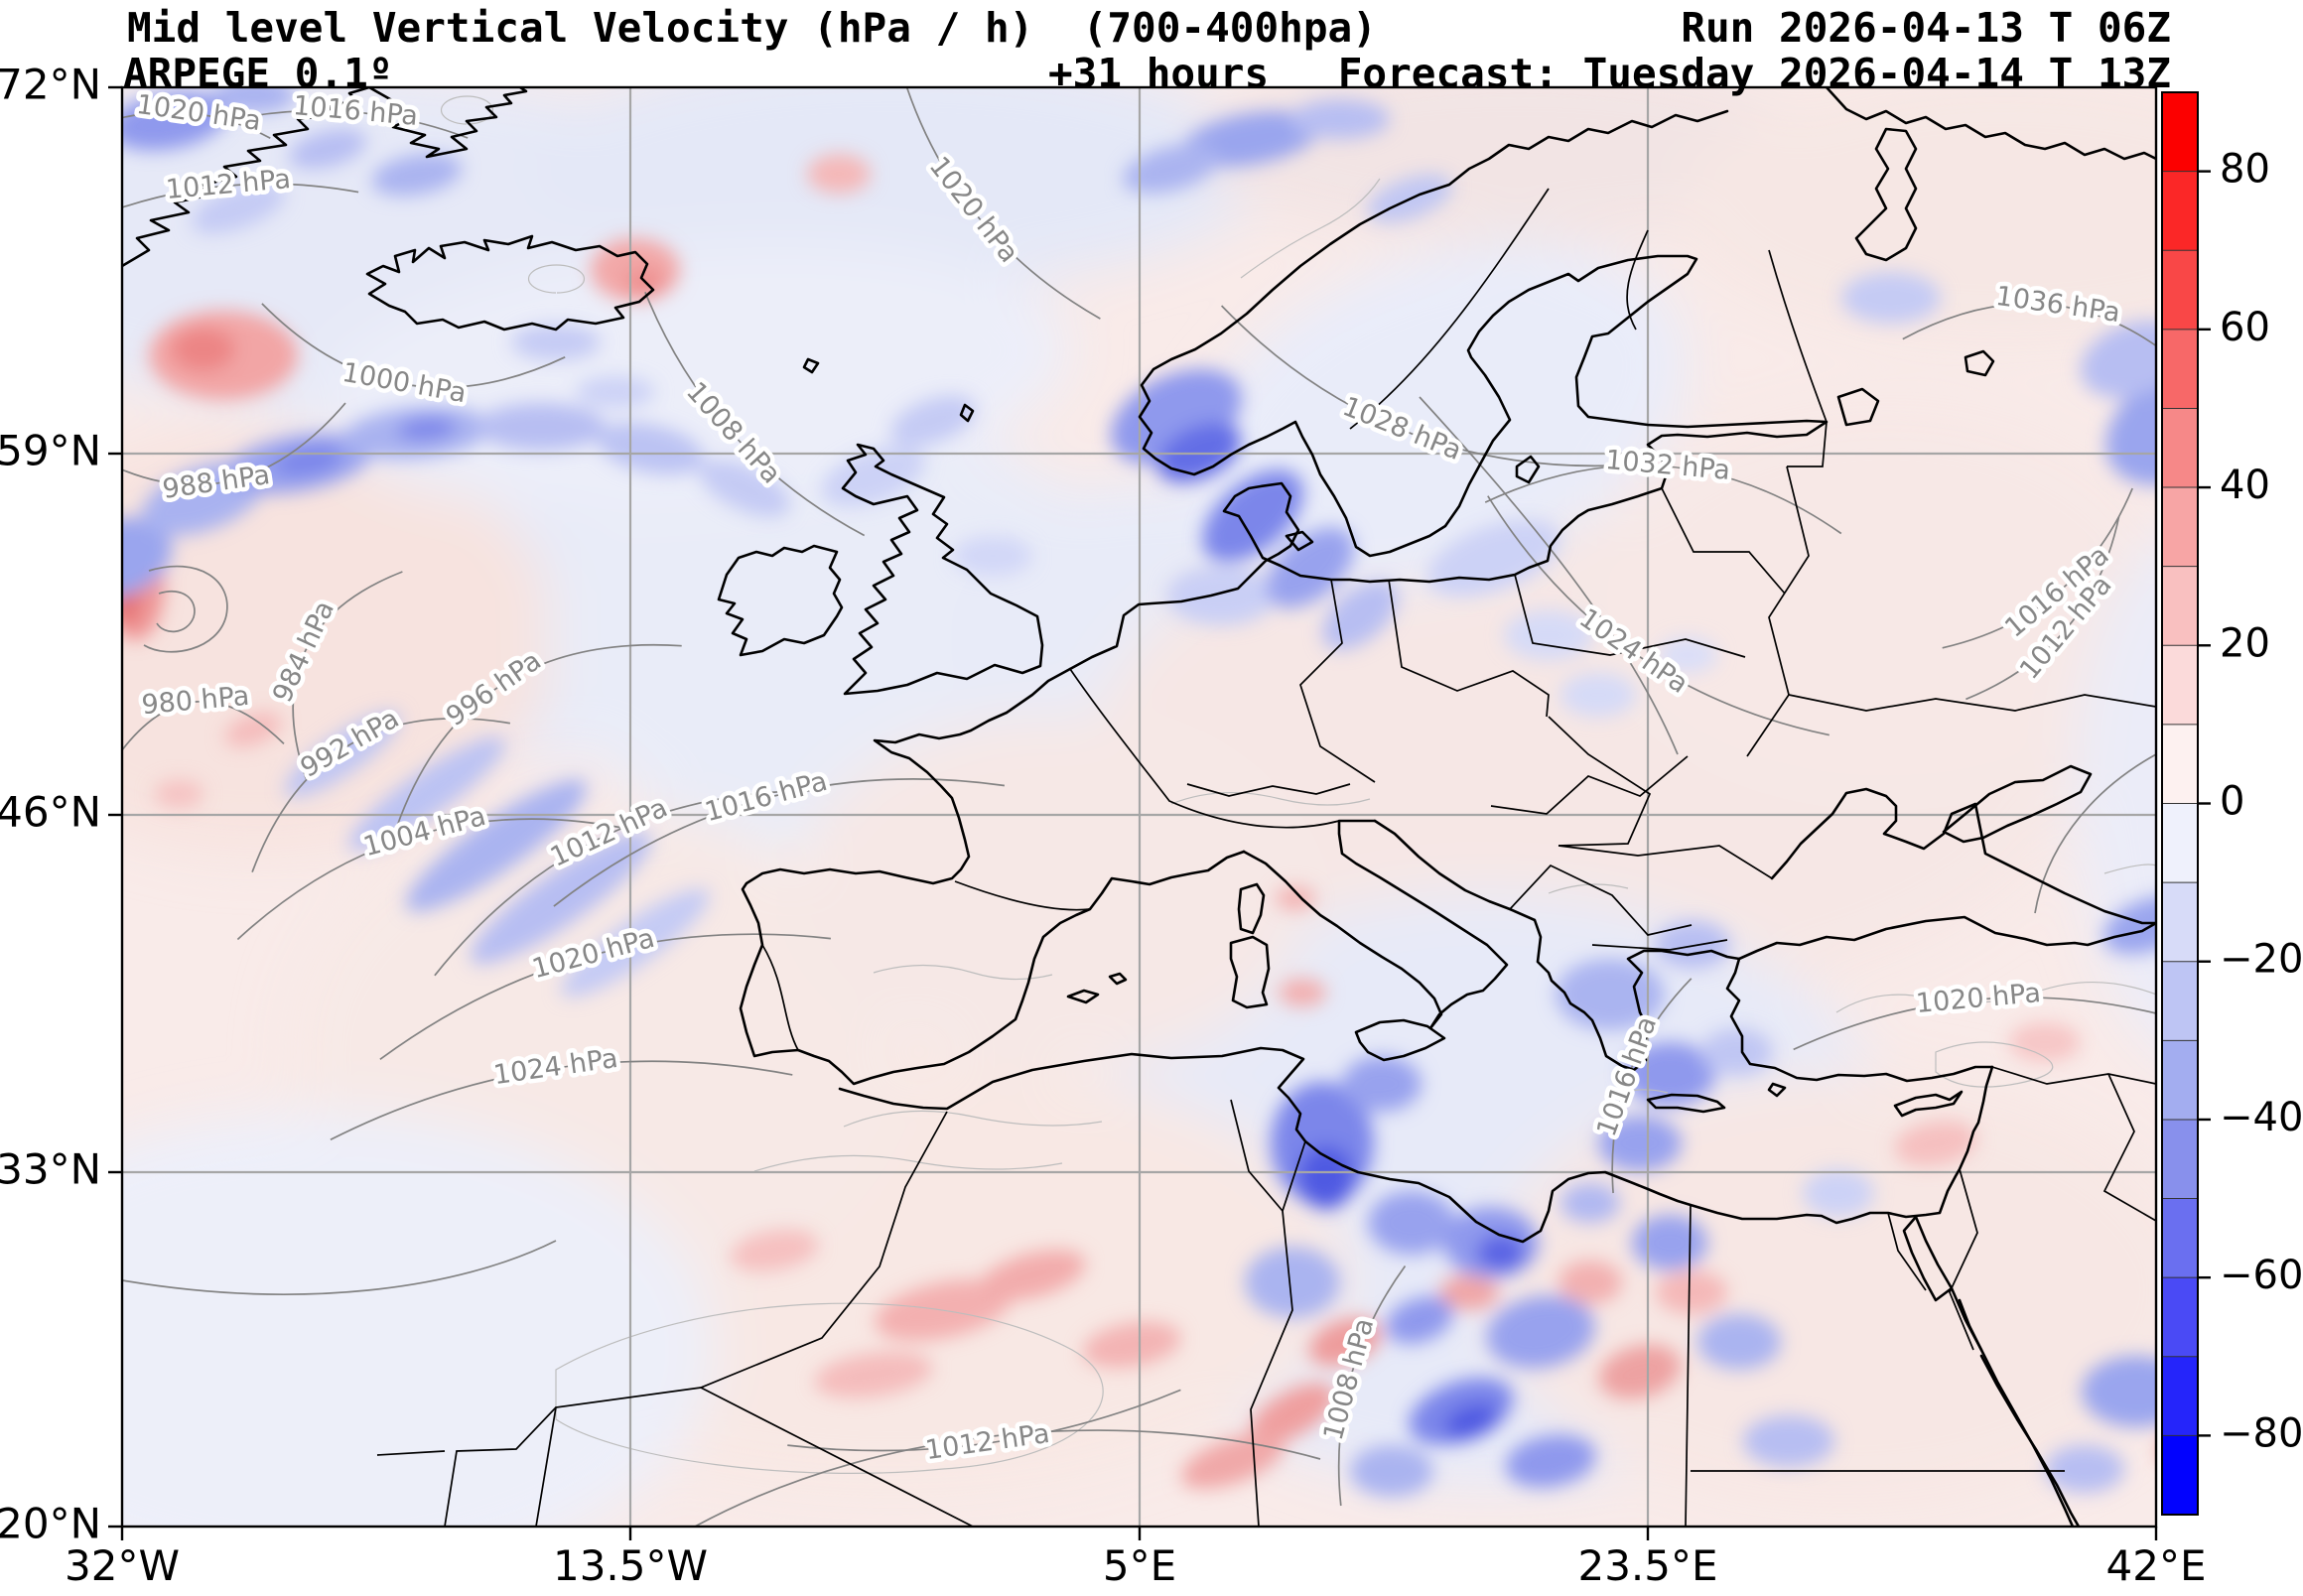 The image size is (2303, 1596). Describe the element at coordinates (2157, 1566) in the screenshot. I see `x-tick-label: 42°E` at that location.